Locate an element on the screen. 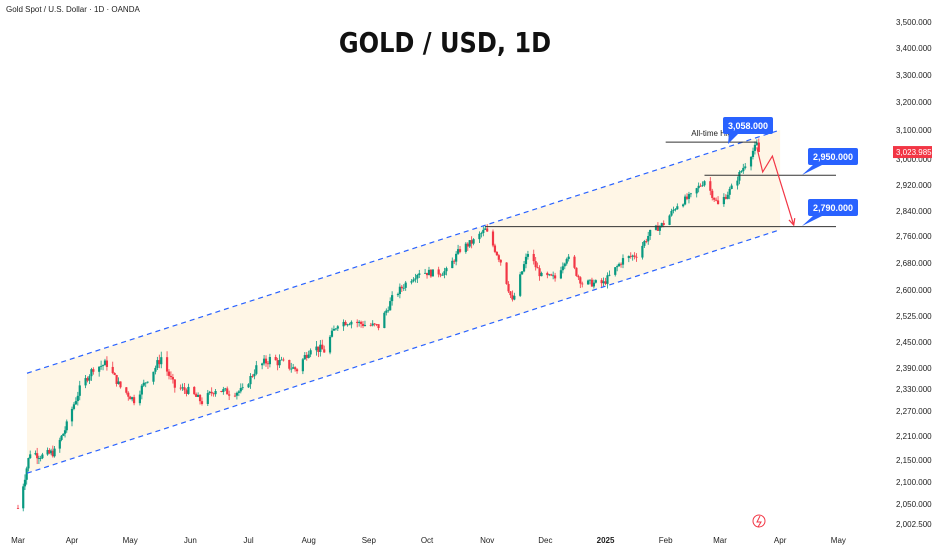 The height and width of the screenshot is (550, 932). level-2790-label is located at coordinates (833, 207).